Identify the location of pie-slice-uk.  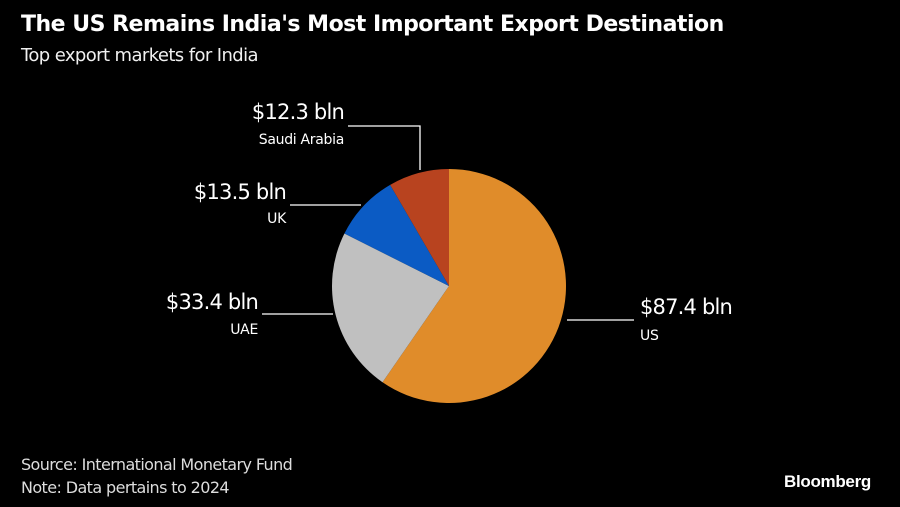
(396, 235).